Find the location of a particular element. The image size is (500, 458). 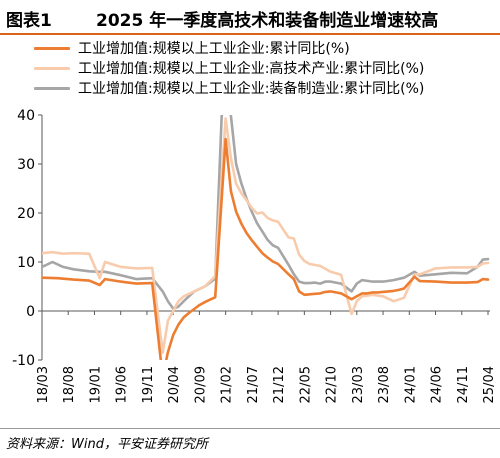

x-tick-label: 24/11 is located at coordinates (463, 384).